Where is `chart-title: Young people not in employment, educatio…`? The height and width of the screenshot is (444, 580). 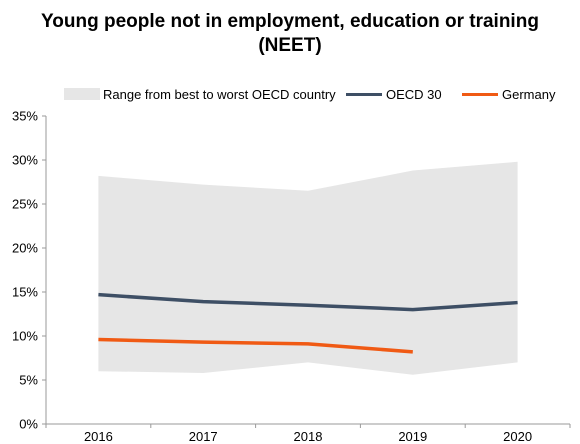 chart-title: Young people not in employment, educatio… is located at coordinates (290, 33).